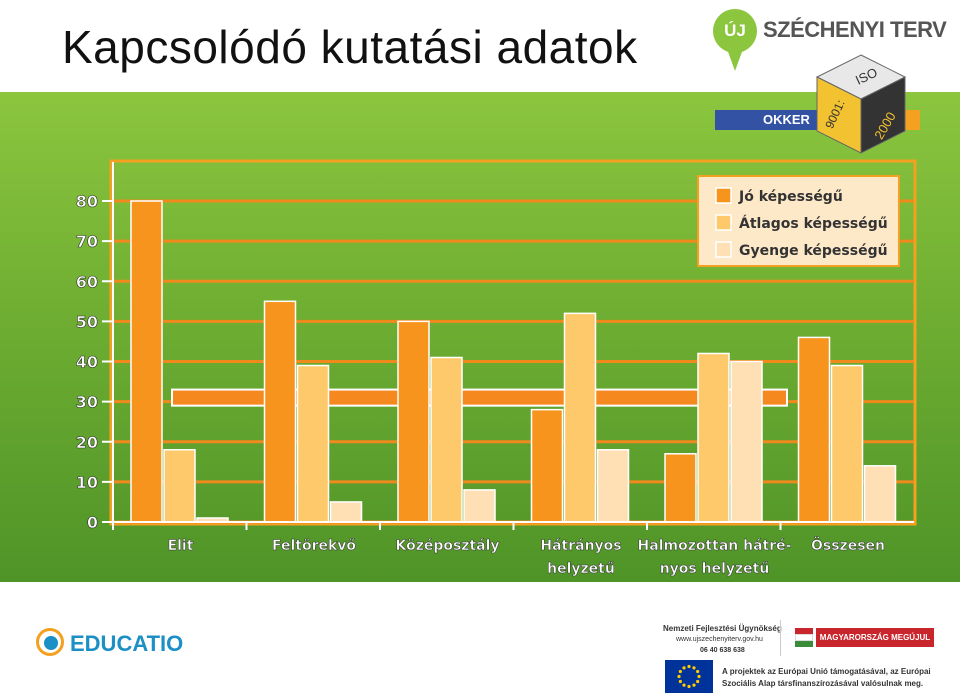  Describe the element at coordinates (786, 119) in the screenshot. I see `okker-text: OKKER` at that location.